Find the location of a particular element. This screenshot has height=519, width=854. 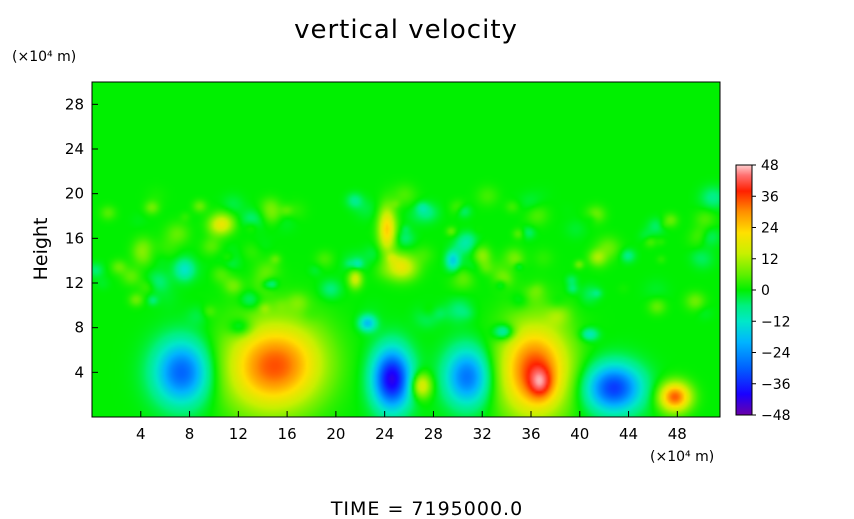

y-tick-label: 24 is located at coordinates (74, 149).